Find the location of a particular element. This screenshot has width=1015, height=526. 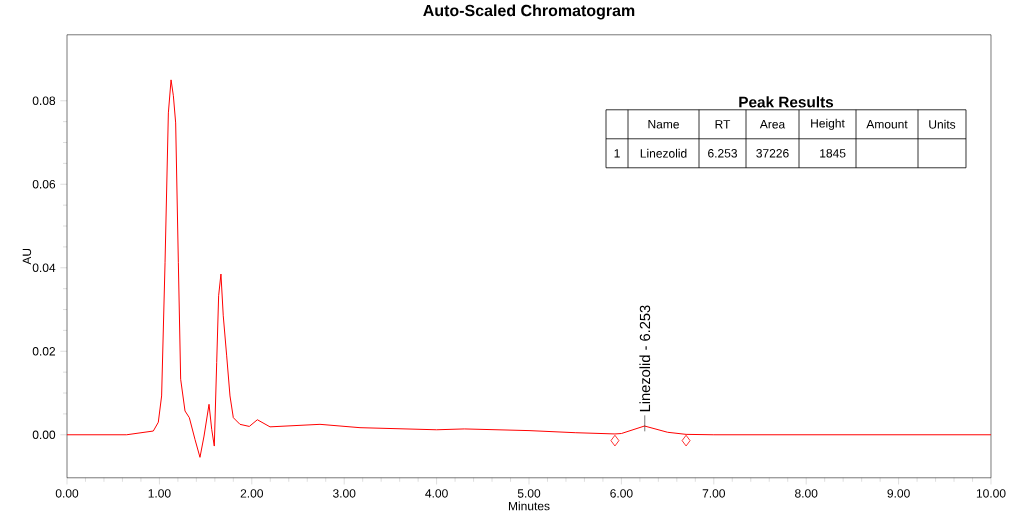

x-tick-label: 1.00 is located at coordinates (159, 493).